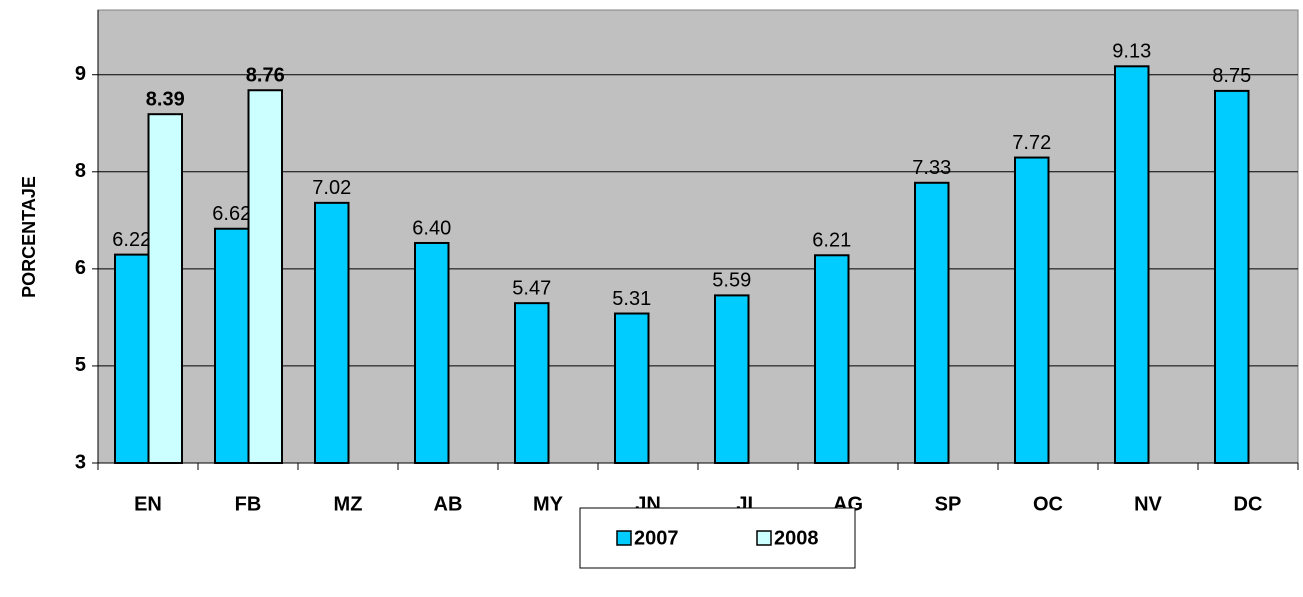 The height and width of the screenshot is (597, 1303). What do you see at coordinates (931, 168) in the screenshot?
I see `data-label: 7.33` at bounding box center [931, 168].